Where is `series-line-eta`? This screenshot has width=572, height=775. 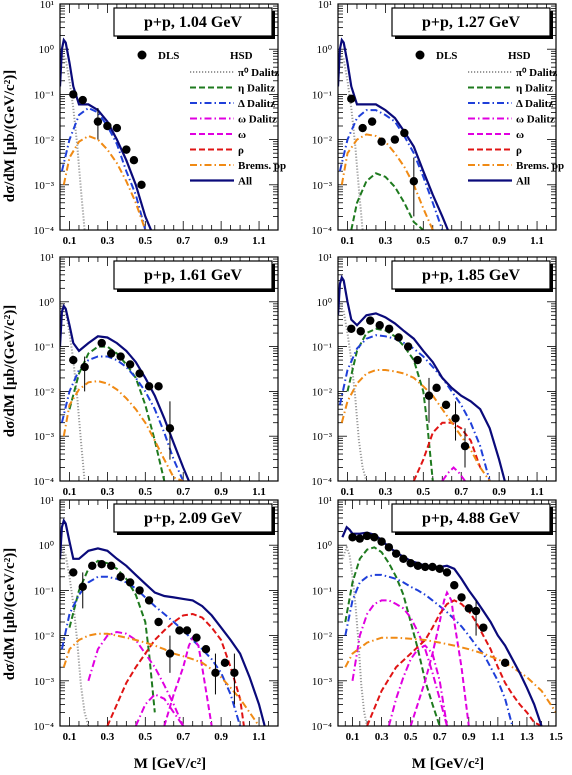
series-line-eta is located at coordinates (387, 201).